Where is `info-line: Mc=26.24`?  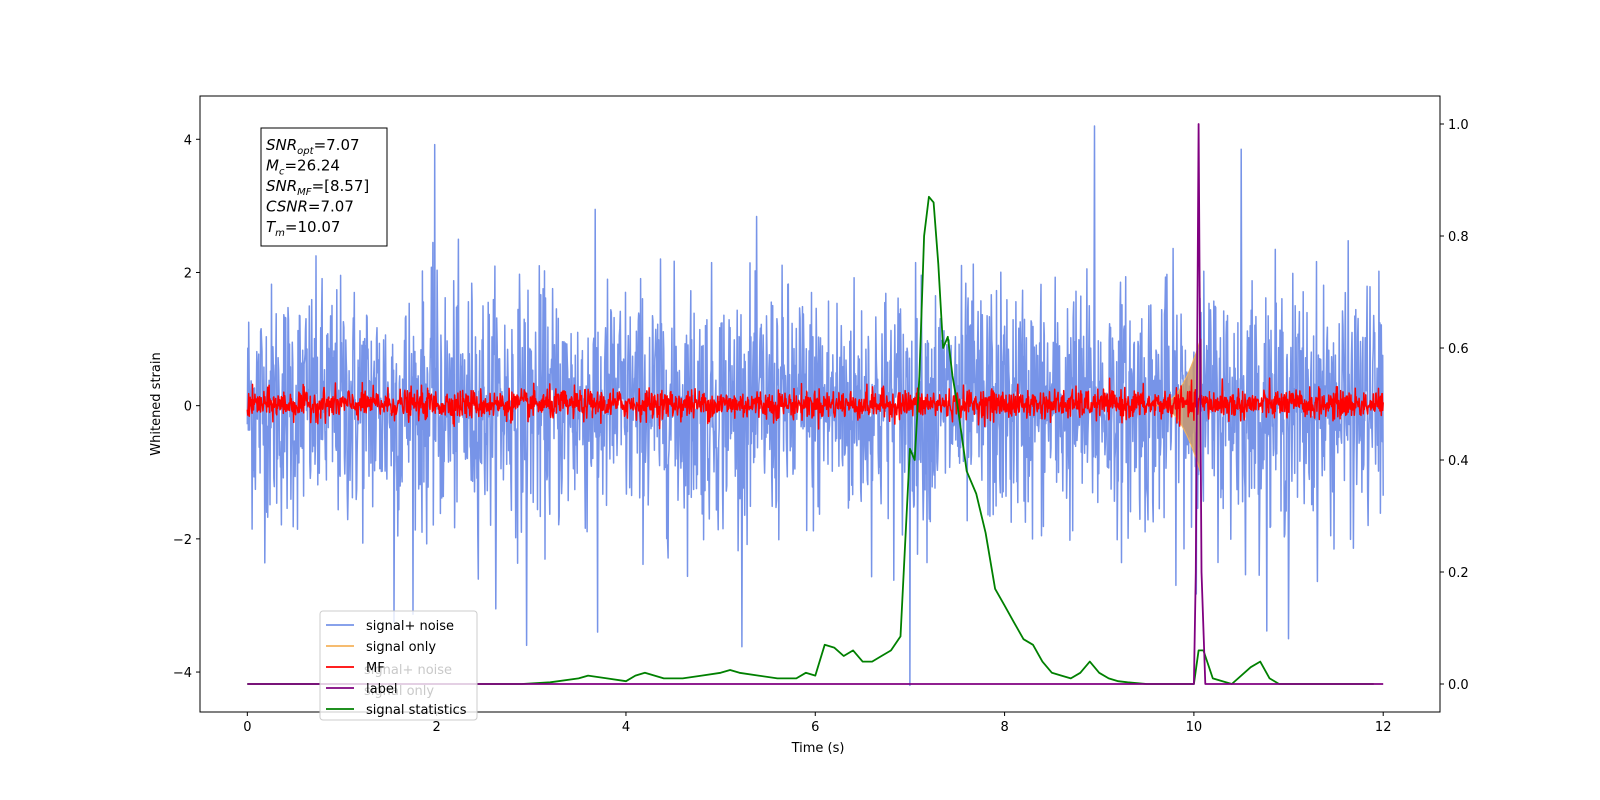
info-line: Mc=26.24 is located at coordinates (303, 167).